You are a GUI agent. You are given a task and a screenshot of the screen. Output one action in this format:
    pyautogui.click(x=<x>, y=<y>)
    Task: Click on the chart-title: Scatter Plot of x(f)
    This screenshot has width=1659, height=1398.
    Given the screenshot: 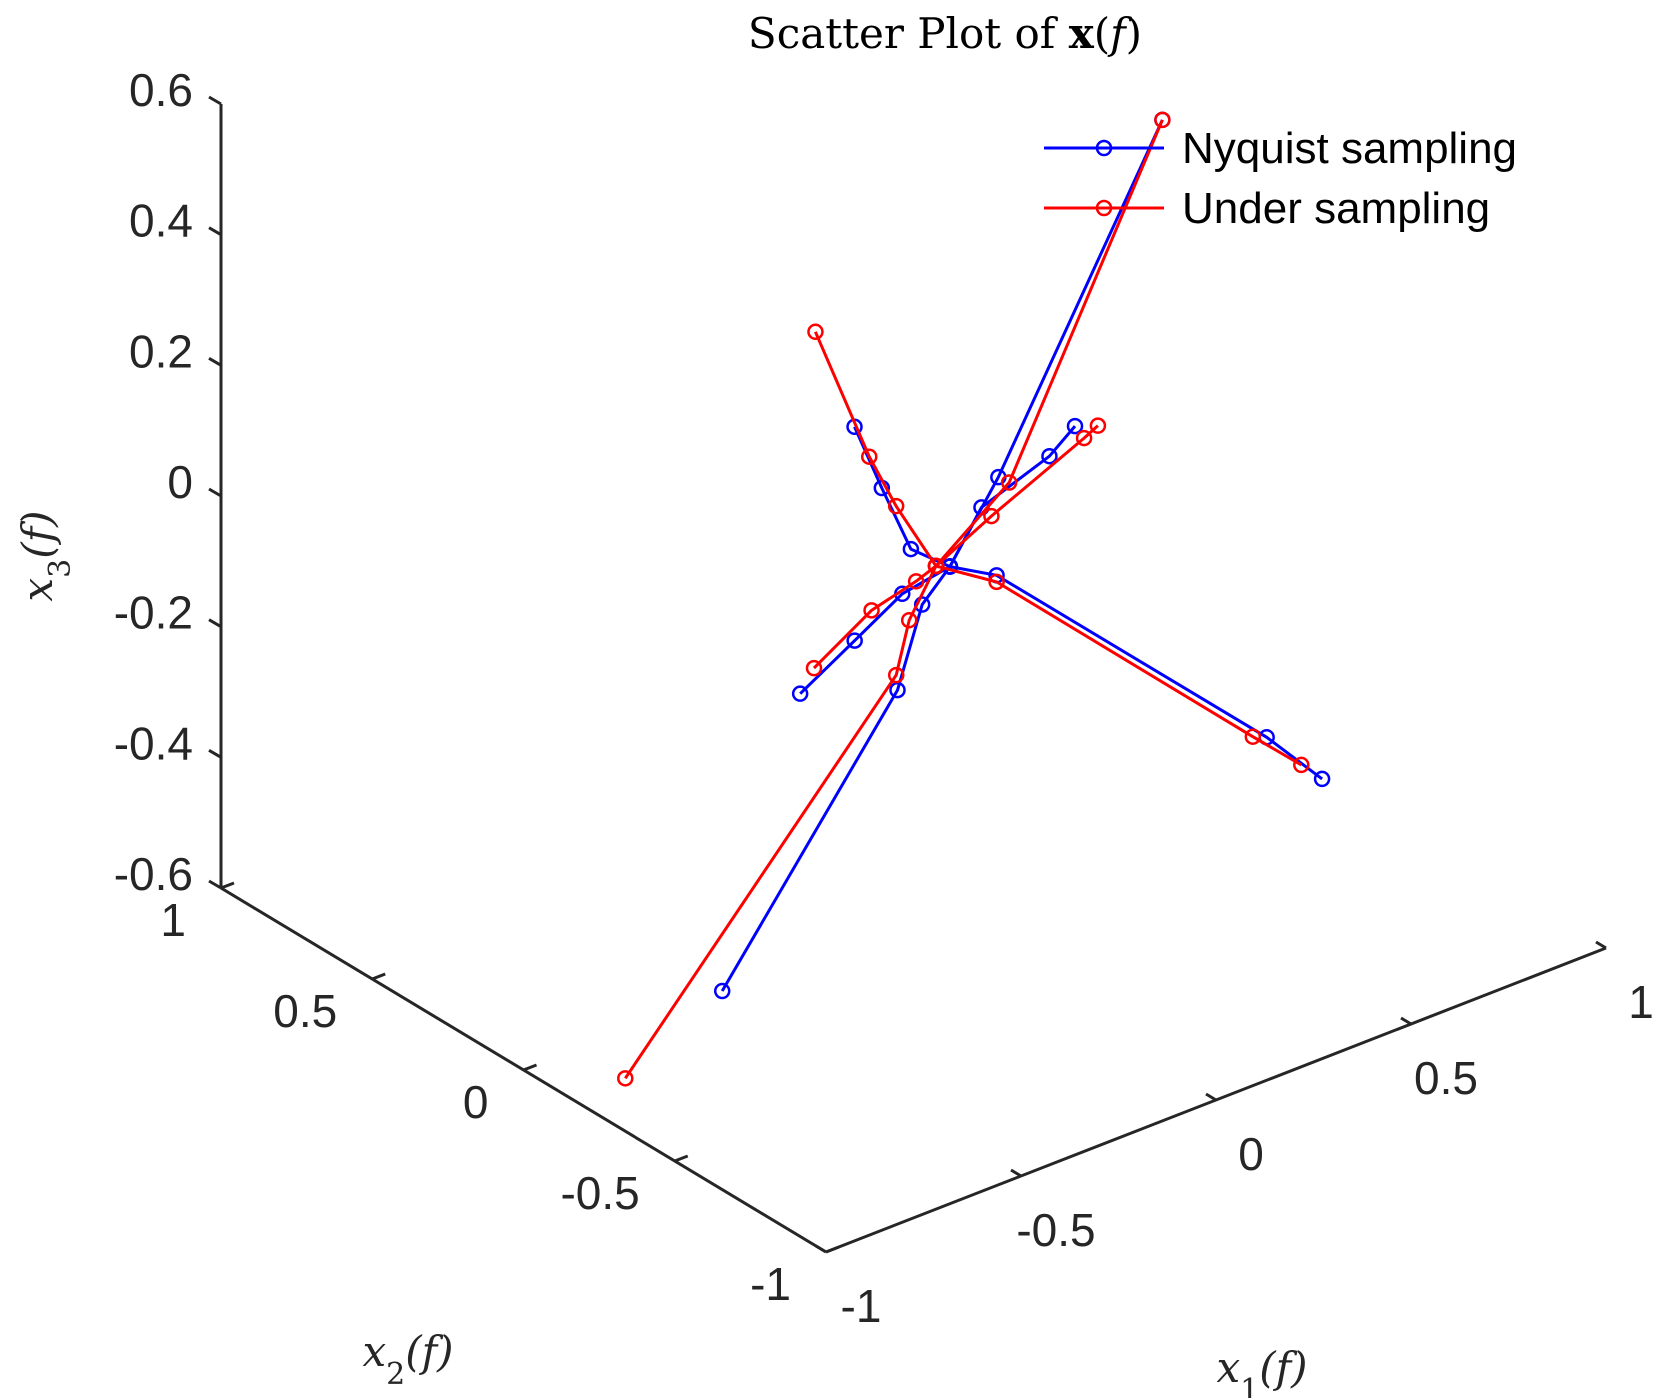 What is the action you would take?
    pyautogui.click(x=945, y=33)
    